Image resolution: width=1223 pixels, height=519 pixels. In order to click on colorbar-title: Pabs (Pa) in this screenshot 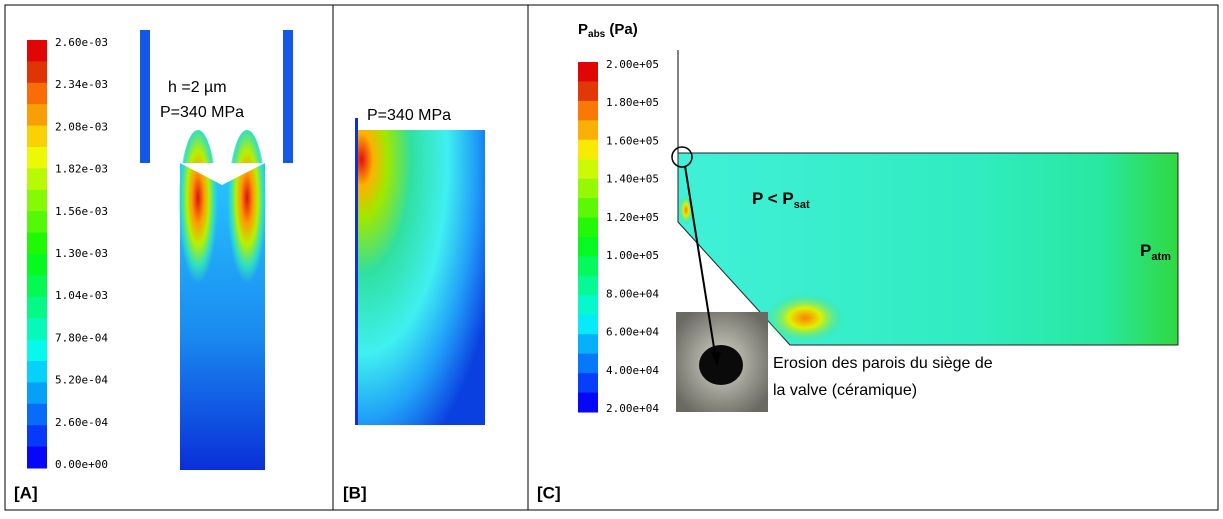, I will do `click(608, 30)`.